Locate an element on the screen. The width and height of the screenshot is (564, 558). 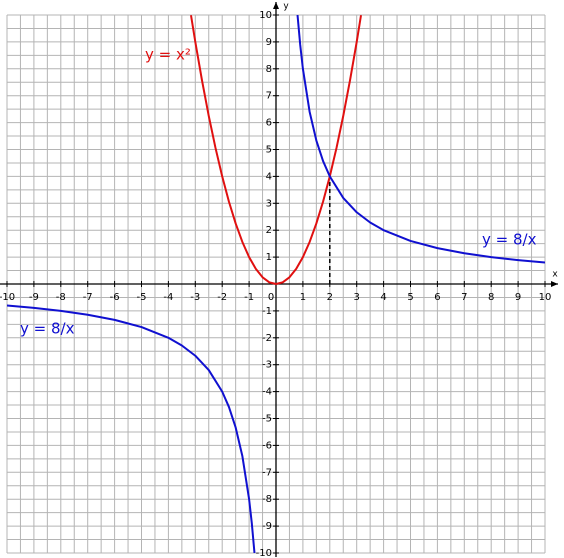
y-tick-label: -8 is located at coordinates (267, 499).